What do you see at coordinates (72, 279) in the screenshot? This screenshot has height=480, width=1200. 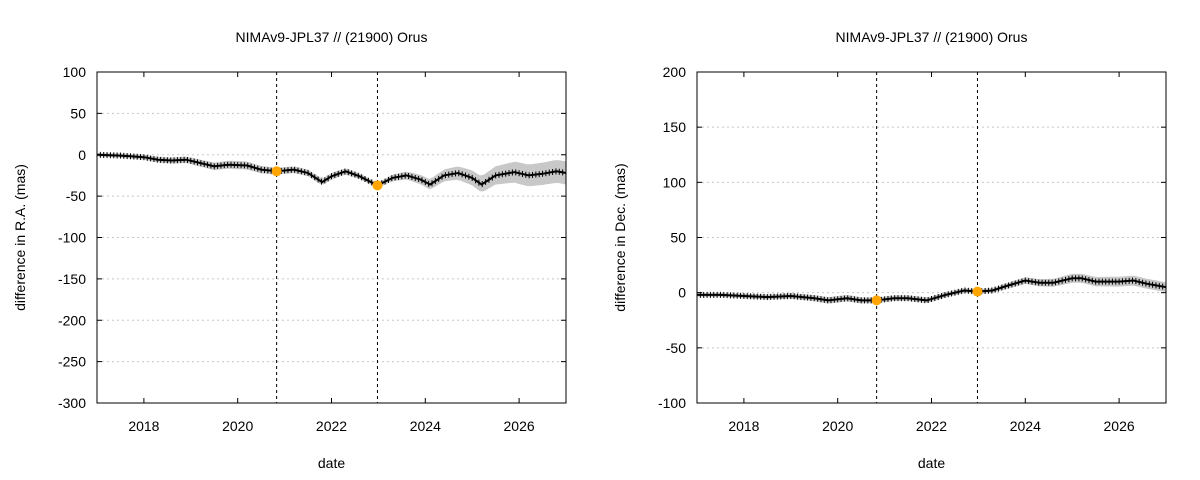 I see `y-tick-label: -150` at bounding box center [72, 279].